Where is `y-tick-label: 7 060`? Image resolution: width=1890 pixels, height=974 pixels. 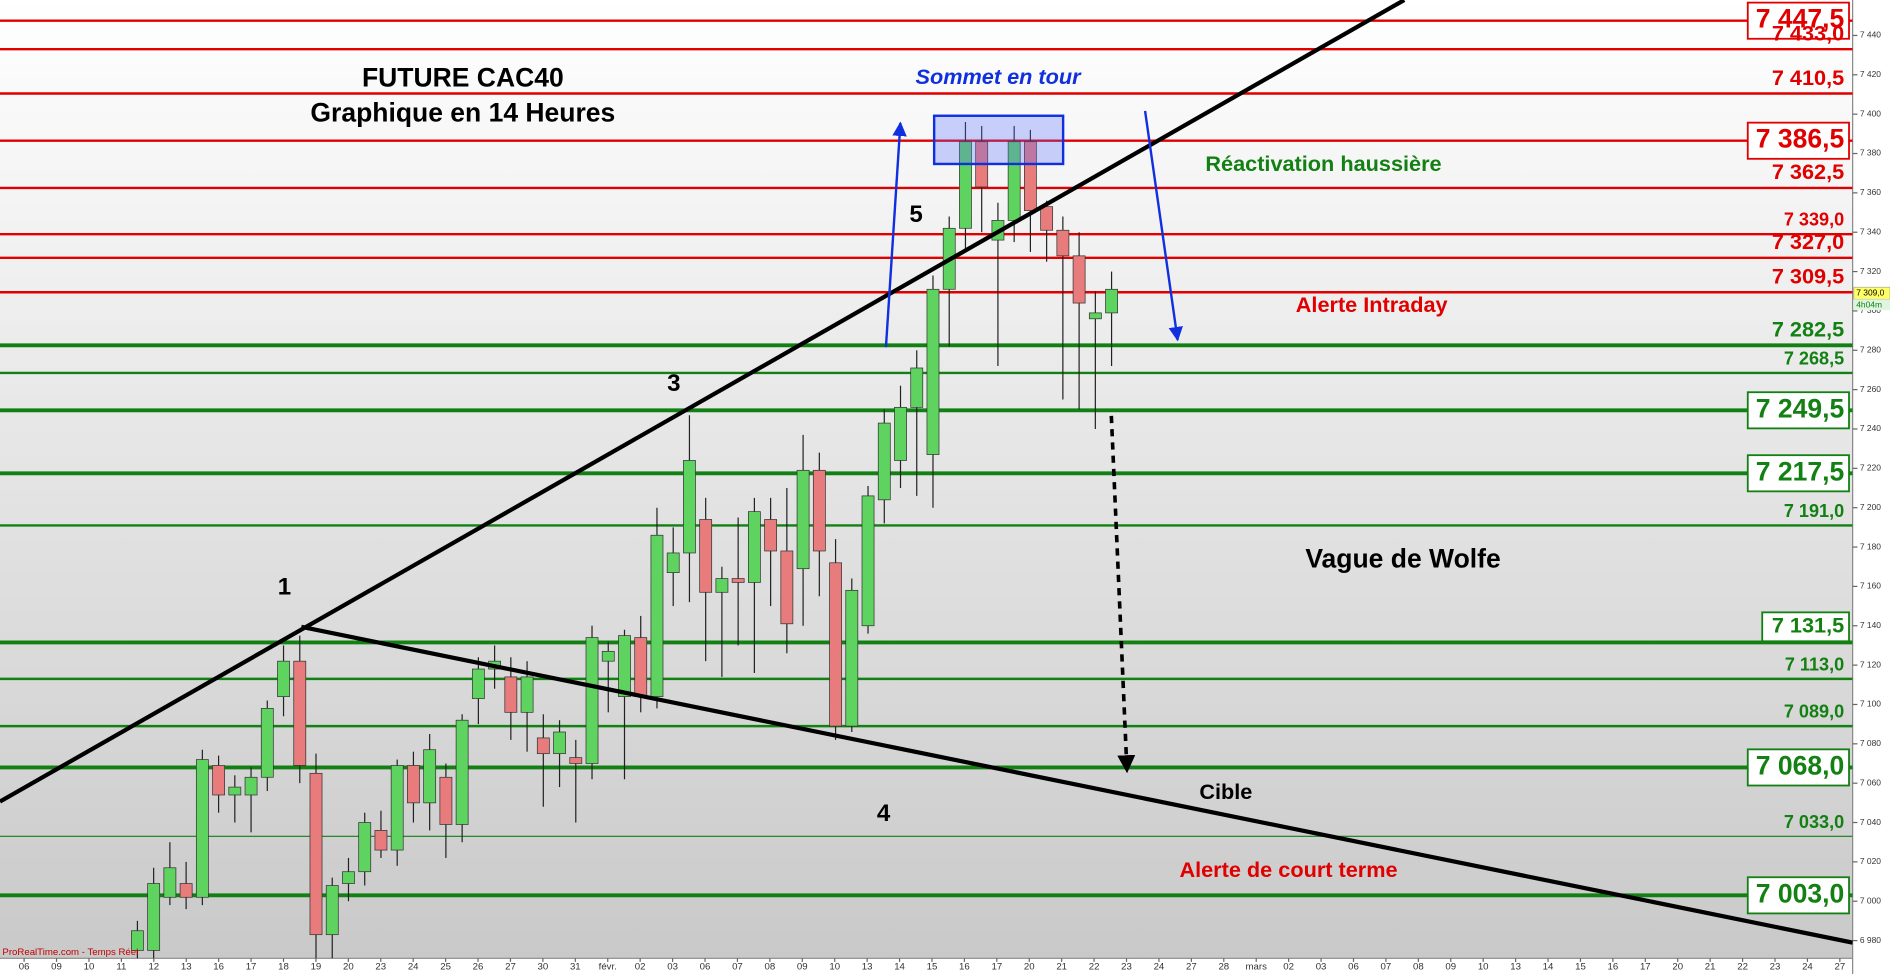
y-tick-label: 7 060 is located at coordinates (1870, 782).